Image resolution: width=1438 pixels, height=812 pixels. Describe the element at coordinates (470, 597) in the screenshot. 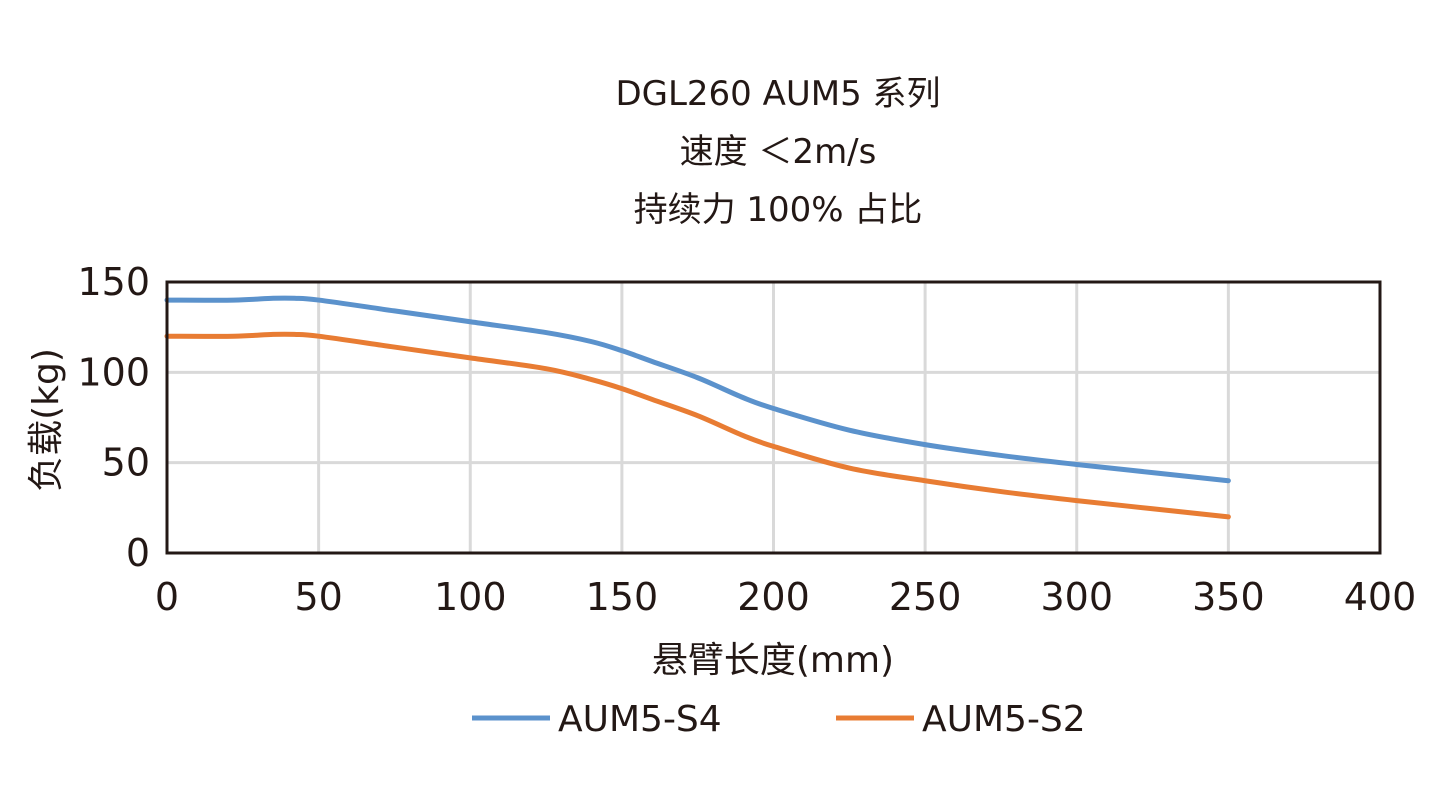

I see `x-tick-label: 100` at that location.